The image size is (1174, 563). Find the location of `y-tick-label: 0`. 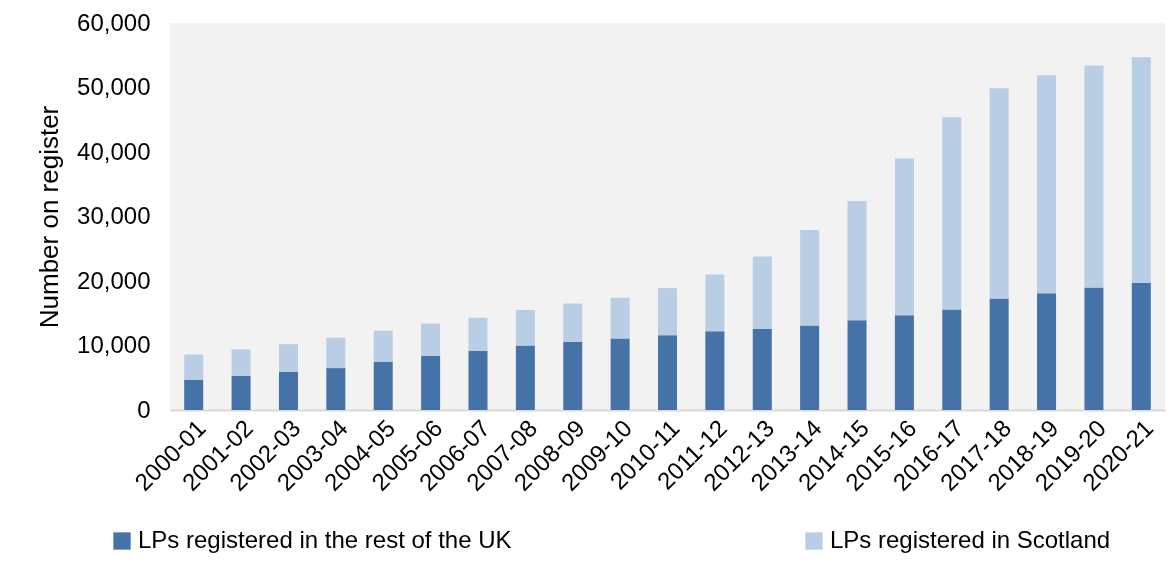

y-tick-label: 0 is located at coordinates (144, 409).